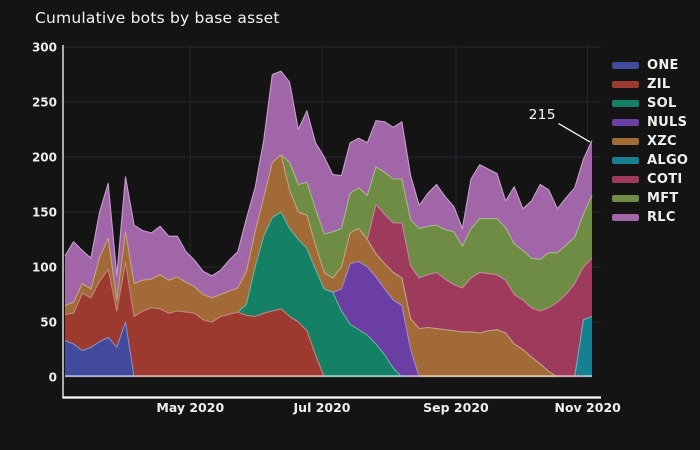 This screenshot has width=700, height=450. What do you see at coordinates (659, 84) in the screenshot?
I see `legend-label-ZIL: ZIL` at bounding box center [659, 84].